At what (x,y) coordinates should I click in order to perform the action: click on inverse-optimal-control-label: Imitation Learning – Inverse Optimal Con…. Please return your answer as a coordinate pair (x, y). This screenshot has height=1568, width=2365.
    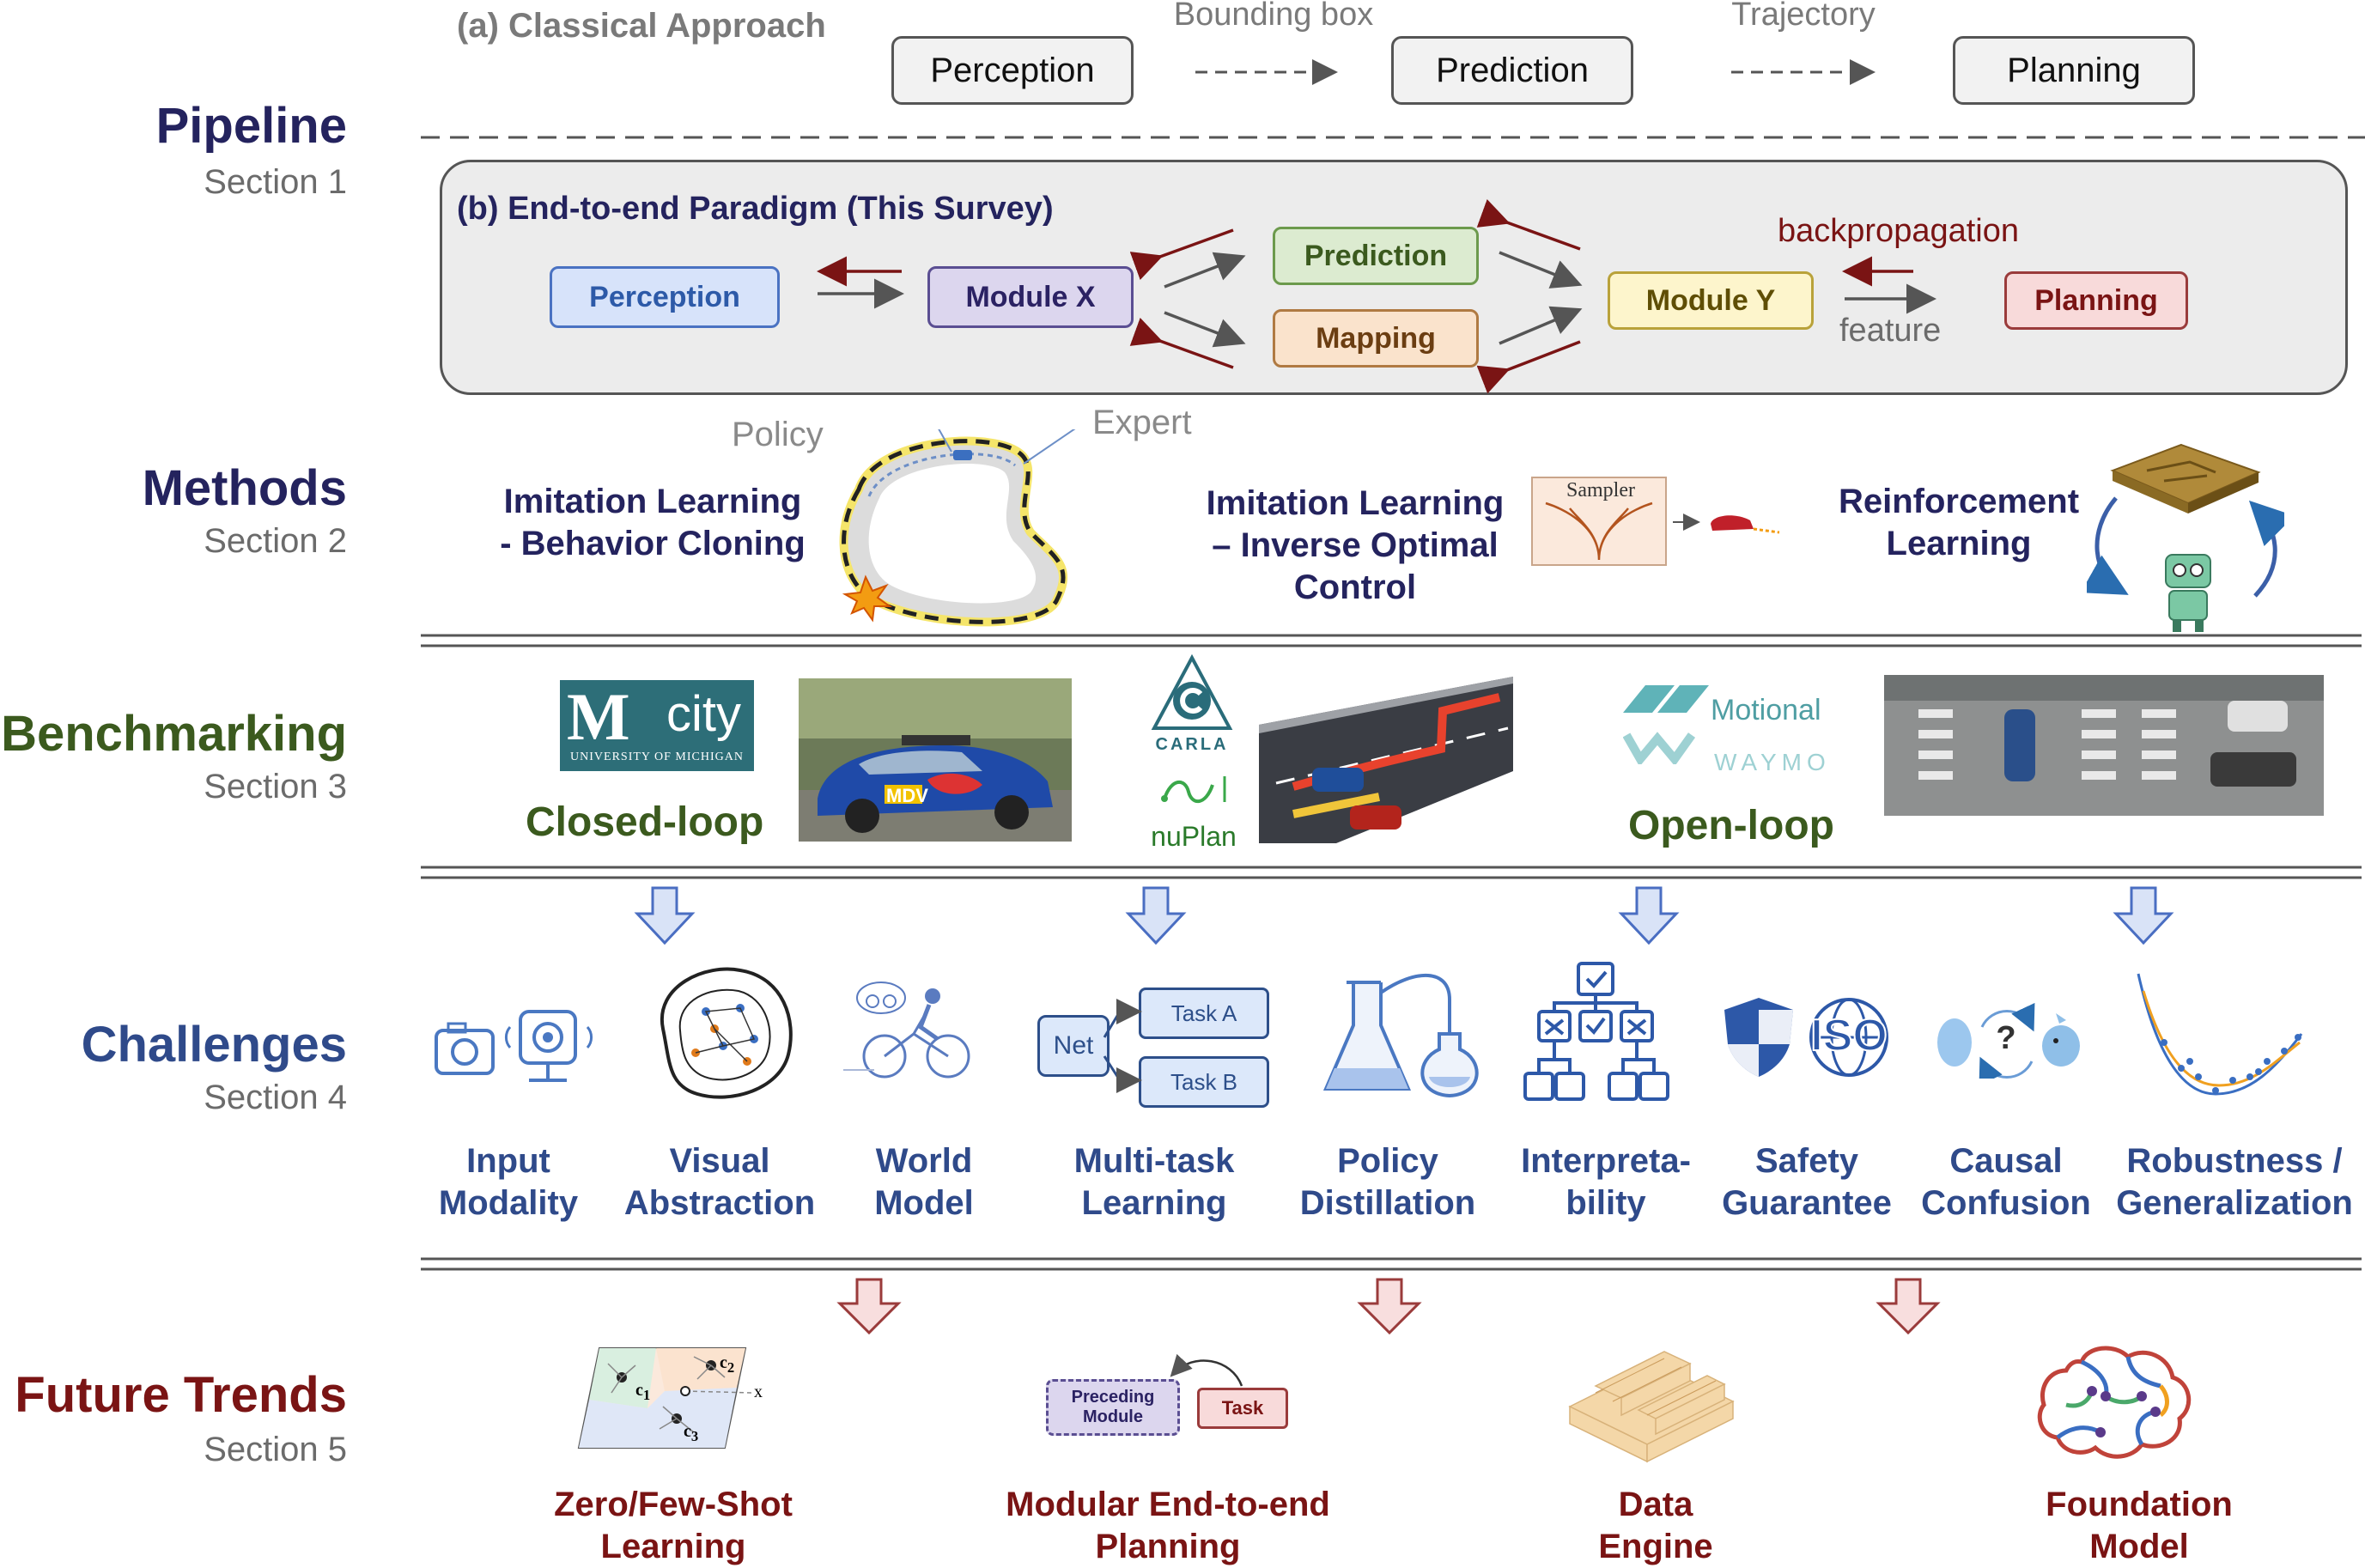
    Looking at the image, I should click on (1356, 545).